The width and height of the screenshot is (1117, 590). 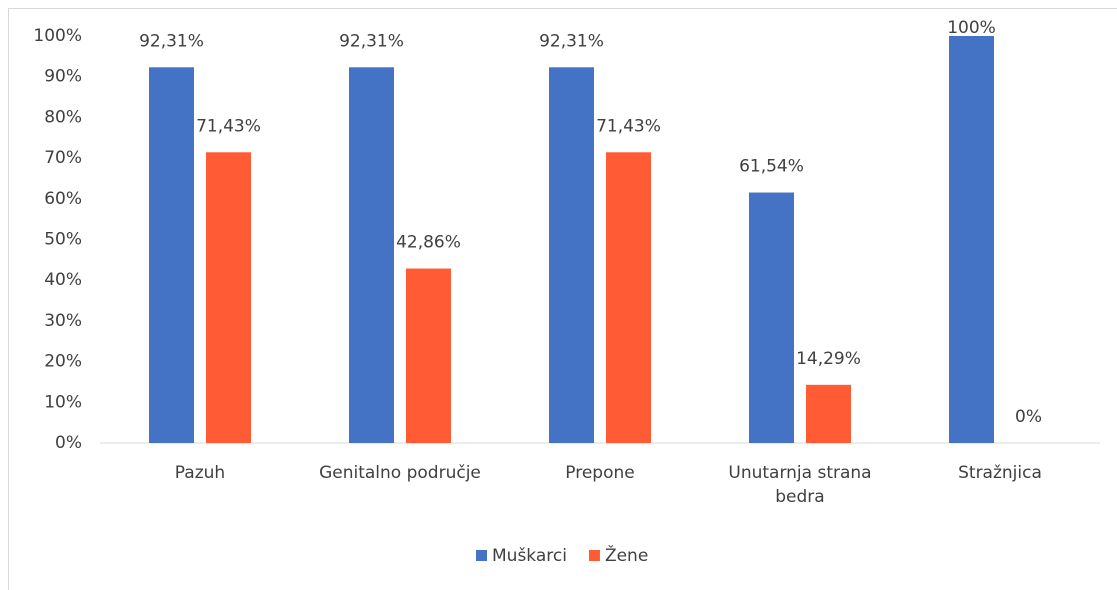 What do you see at coordinates (63, 117) in the screenshot?
I see `y-tick-label: 80%` at bounding box center [63, 117].